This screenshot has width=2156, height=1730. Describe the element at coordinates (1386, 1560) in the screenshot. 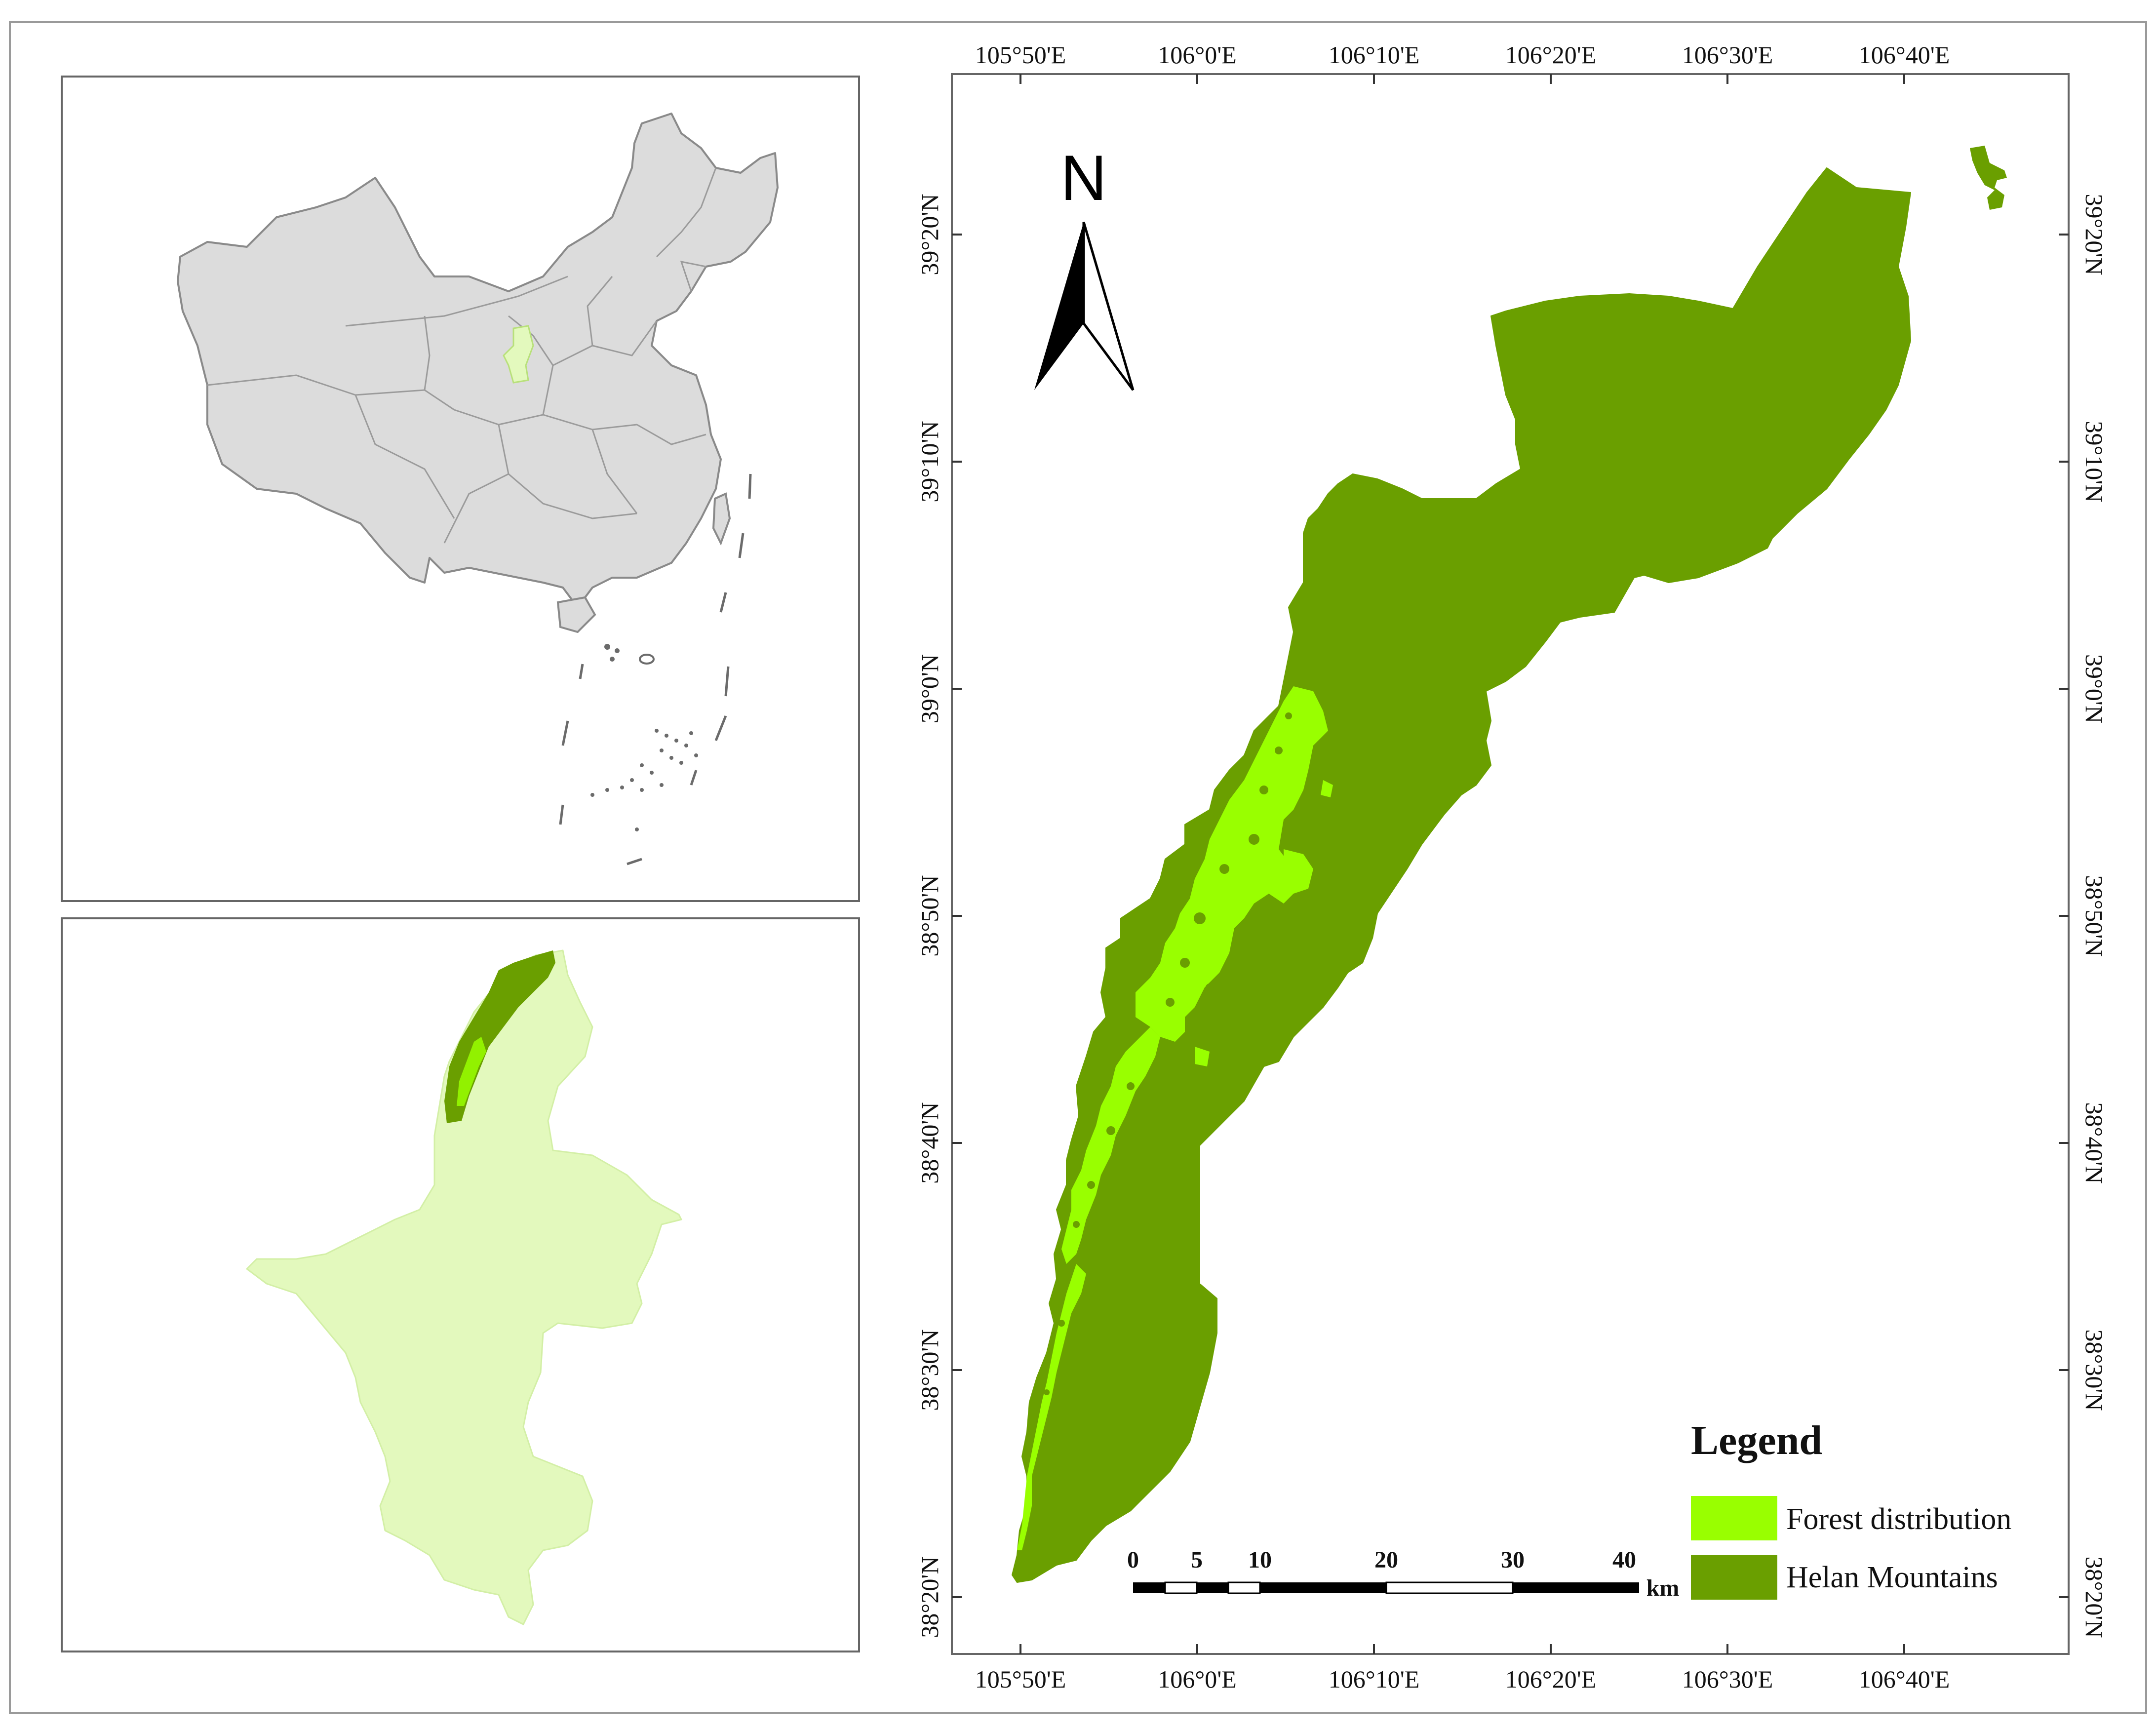

I see `scale-tick-20: 20` at that location.